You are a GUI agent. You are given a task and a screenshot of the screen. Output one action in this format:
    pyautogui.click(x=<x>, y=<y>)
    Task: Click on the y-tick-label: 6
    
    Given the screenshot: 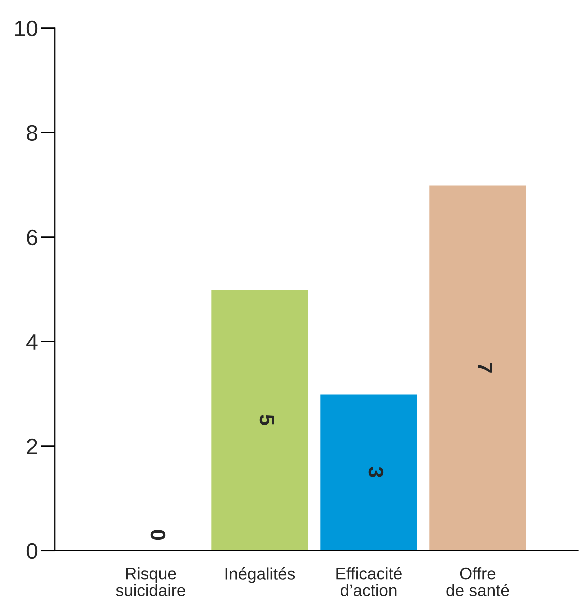 What is the action you would take?
    pyautogui.click(x=32, y=238)
    